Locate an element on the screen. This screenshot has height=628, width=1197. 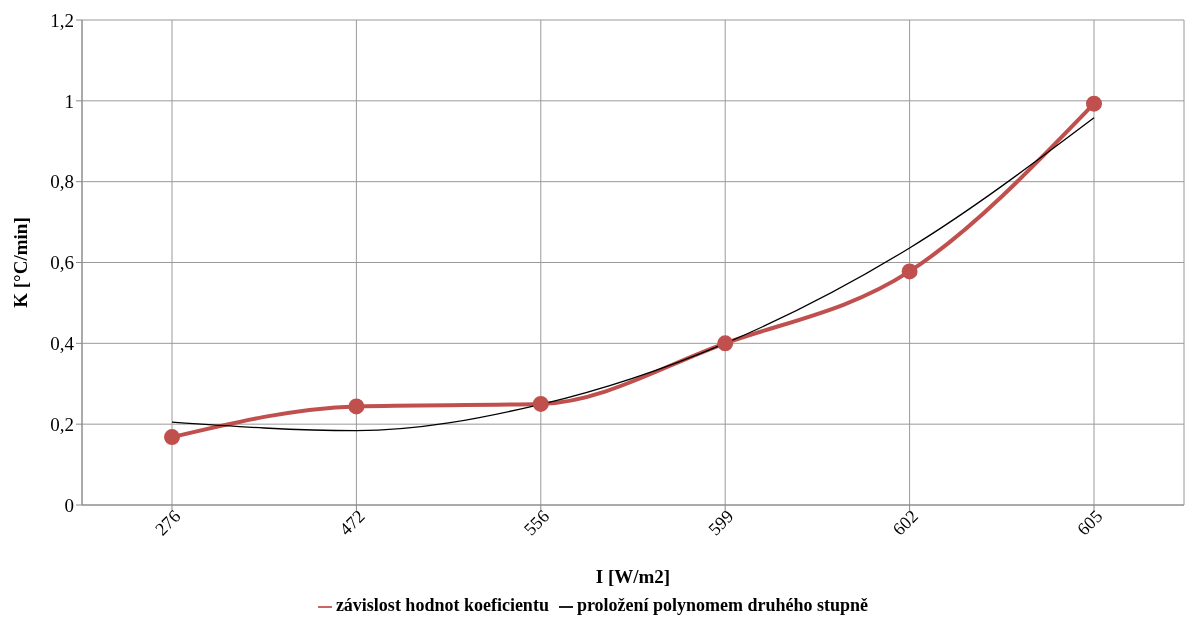
x-tick-label: 602 is located at coordinates (905, 523).